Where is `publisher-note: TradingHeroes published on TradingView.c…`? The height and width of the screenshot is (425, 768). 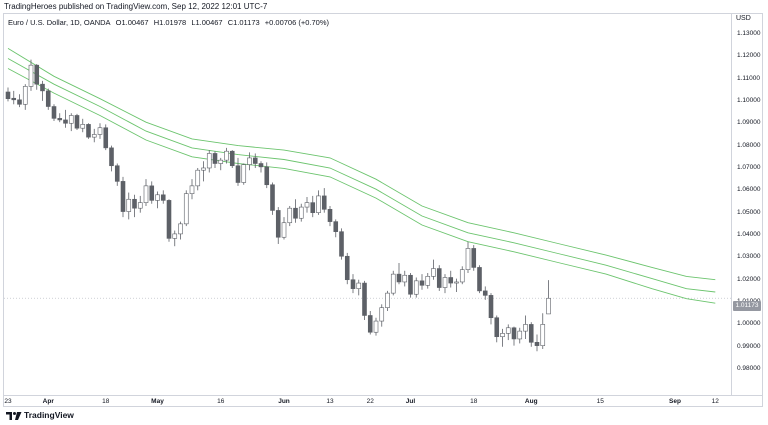 publisher-note: TradingHeroes published on TradingView.c… is located at coordinates (136, 6).